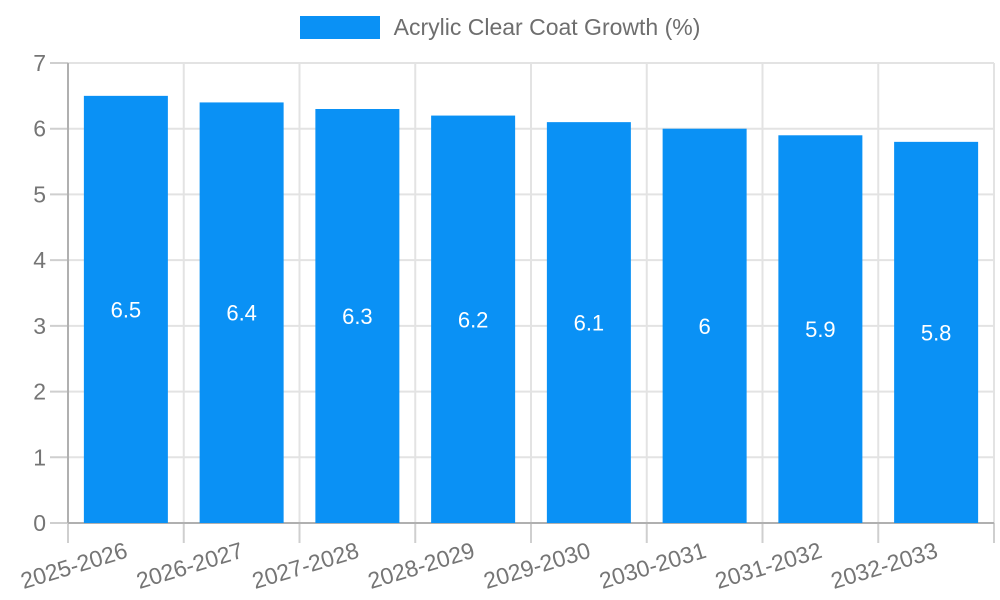 Image resolution: width=1000 pixels, height=600 pixels. Describe the element at coordinates (421, 565) in the screenshot. I see `x-axis-tick-label: 2028-2029` at that location.